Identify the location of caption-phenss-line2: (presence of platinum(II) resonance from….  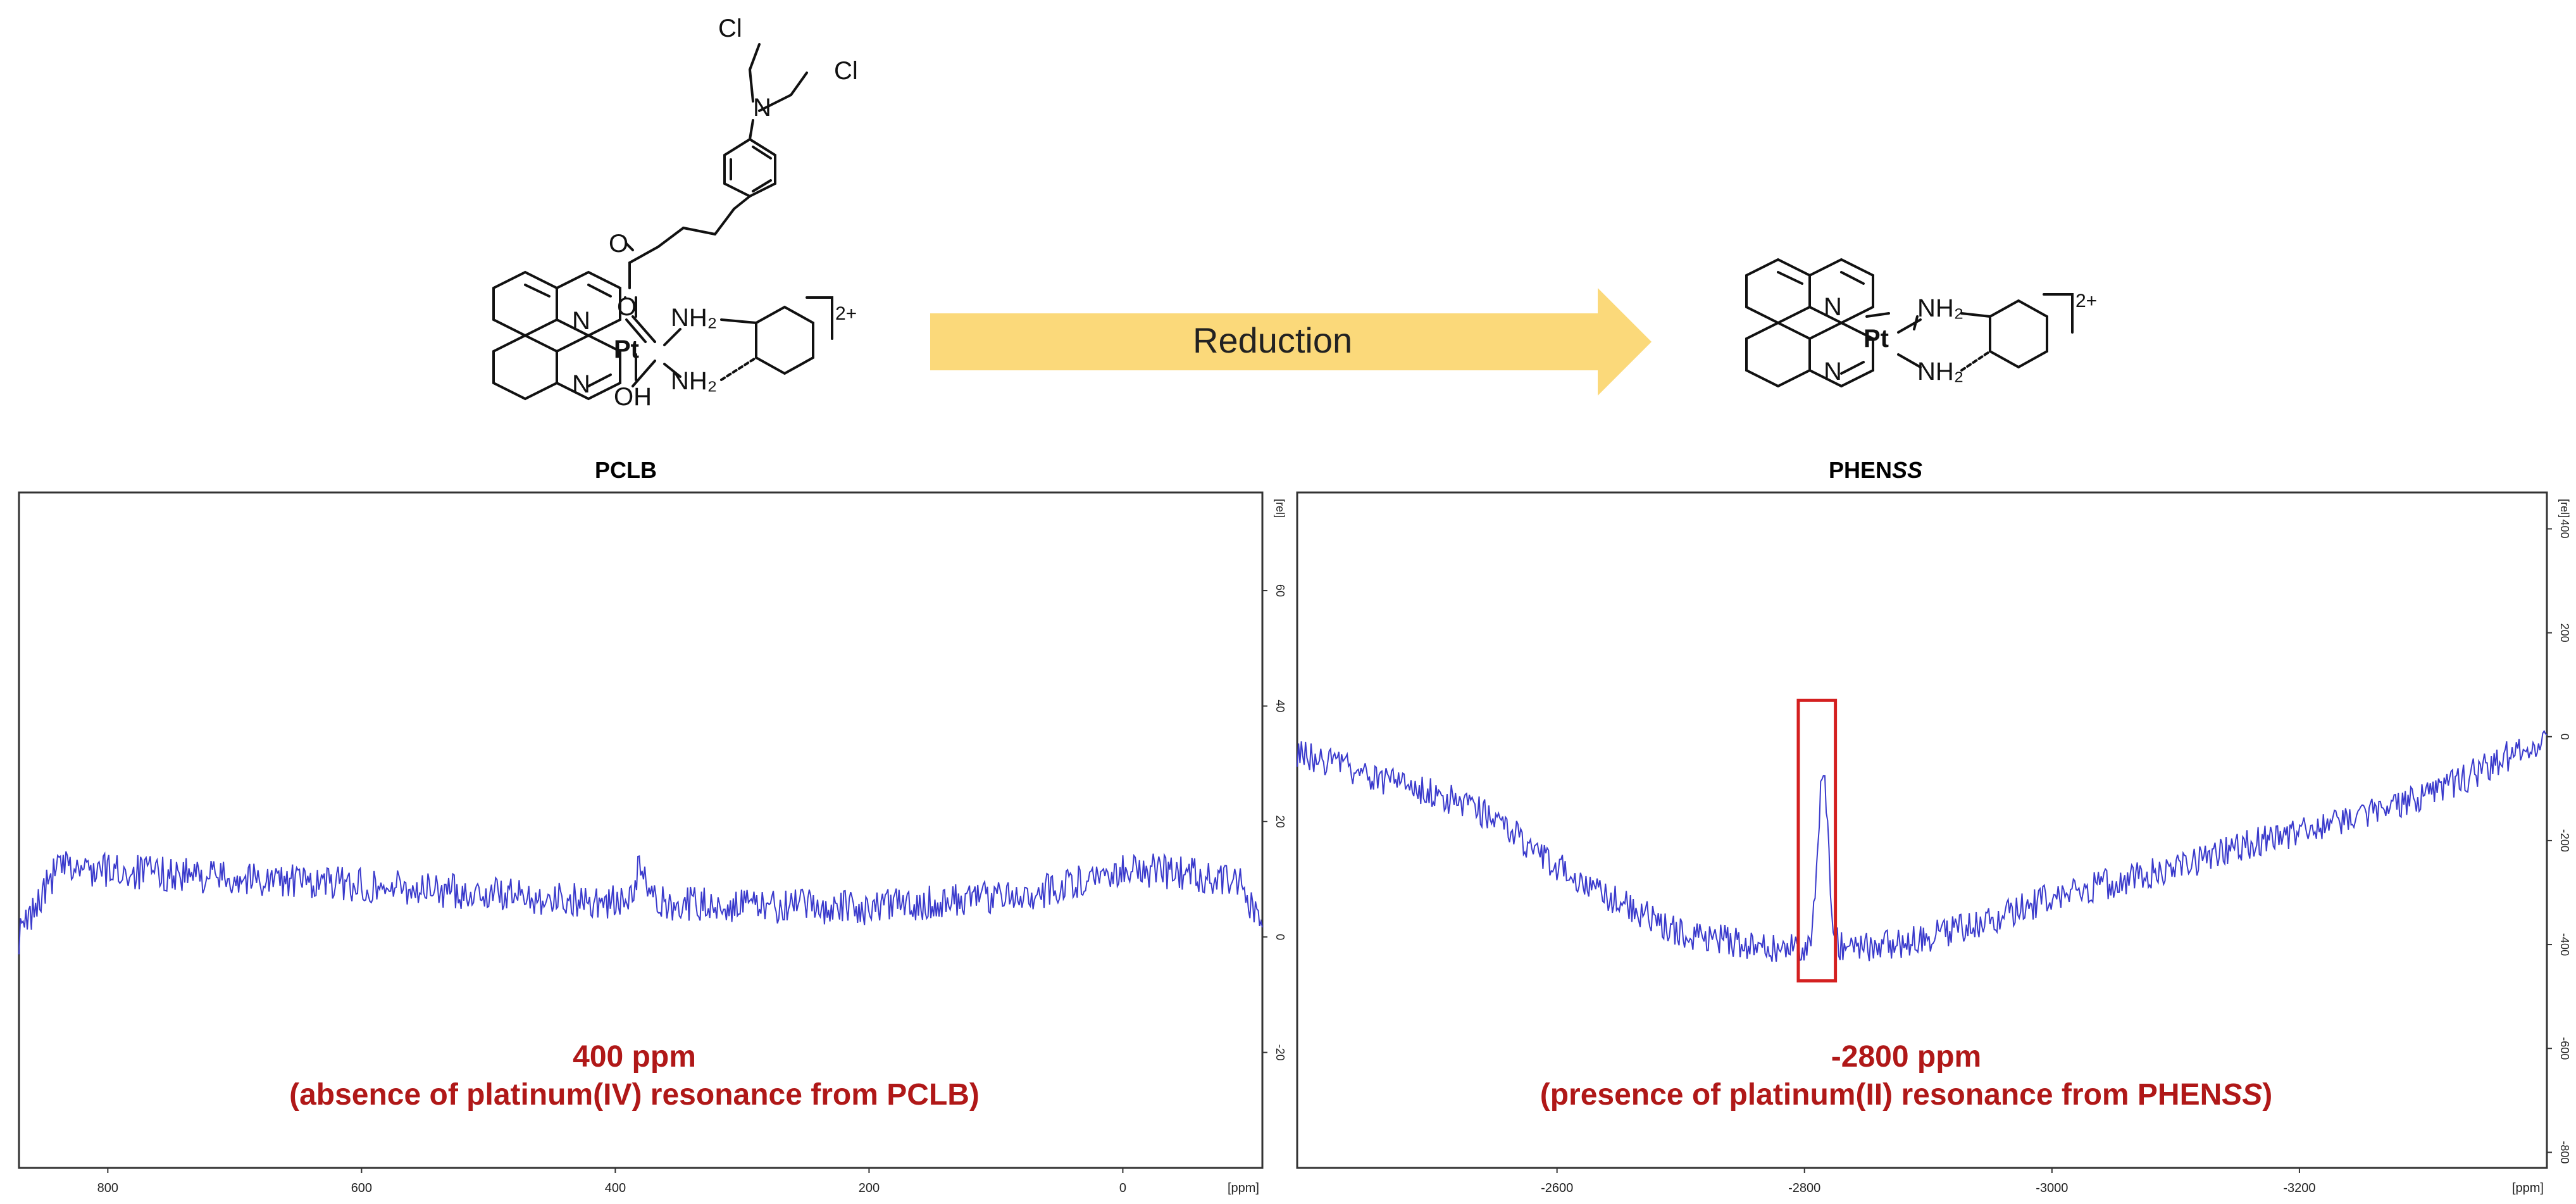
(1906, 1095).